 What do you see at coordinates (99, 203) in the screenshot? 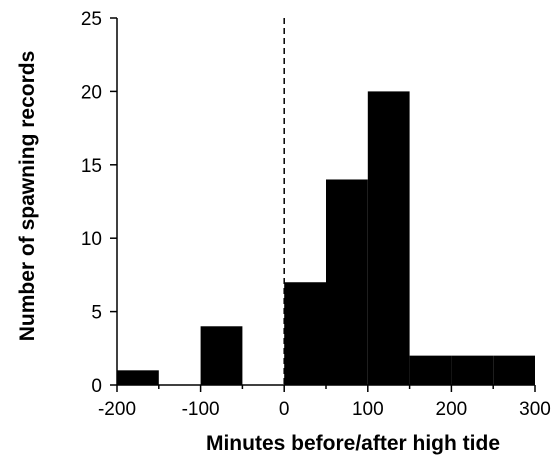
I see `y-axis-ticks: 0 5 10 15 20 25` at bounding box center [99, 203].